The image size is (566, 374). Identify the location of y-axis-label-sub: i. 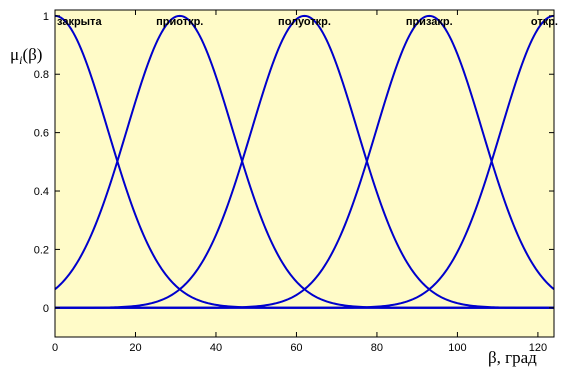
(20, 60).